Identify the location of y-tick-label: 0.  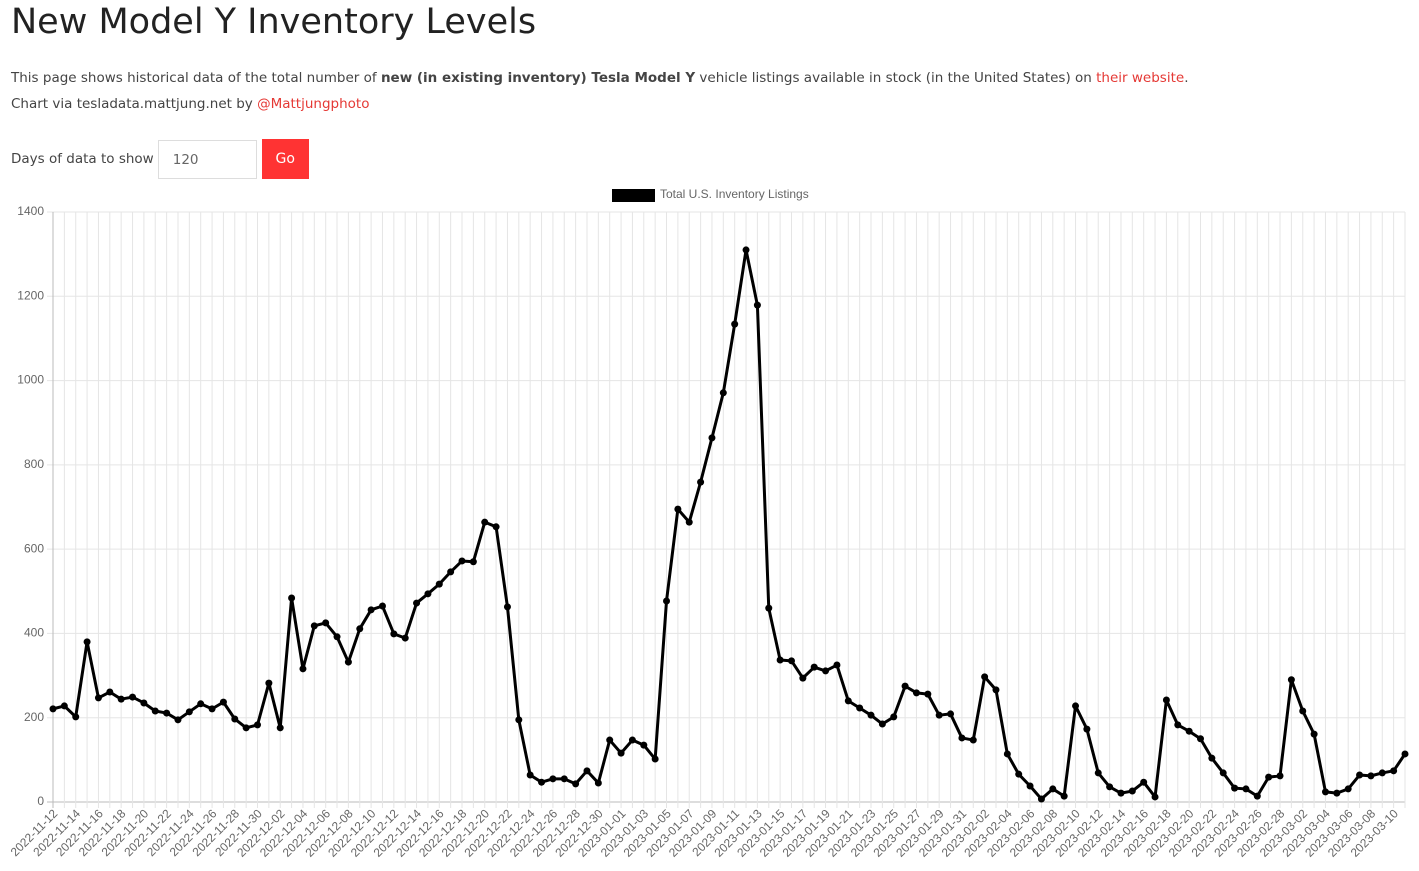
(40, 801).